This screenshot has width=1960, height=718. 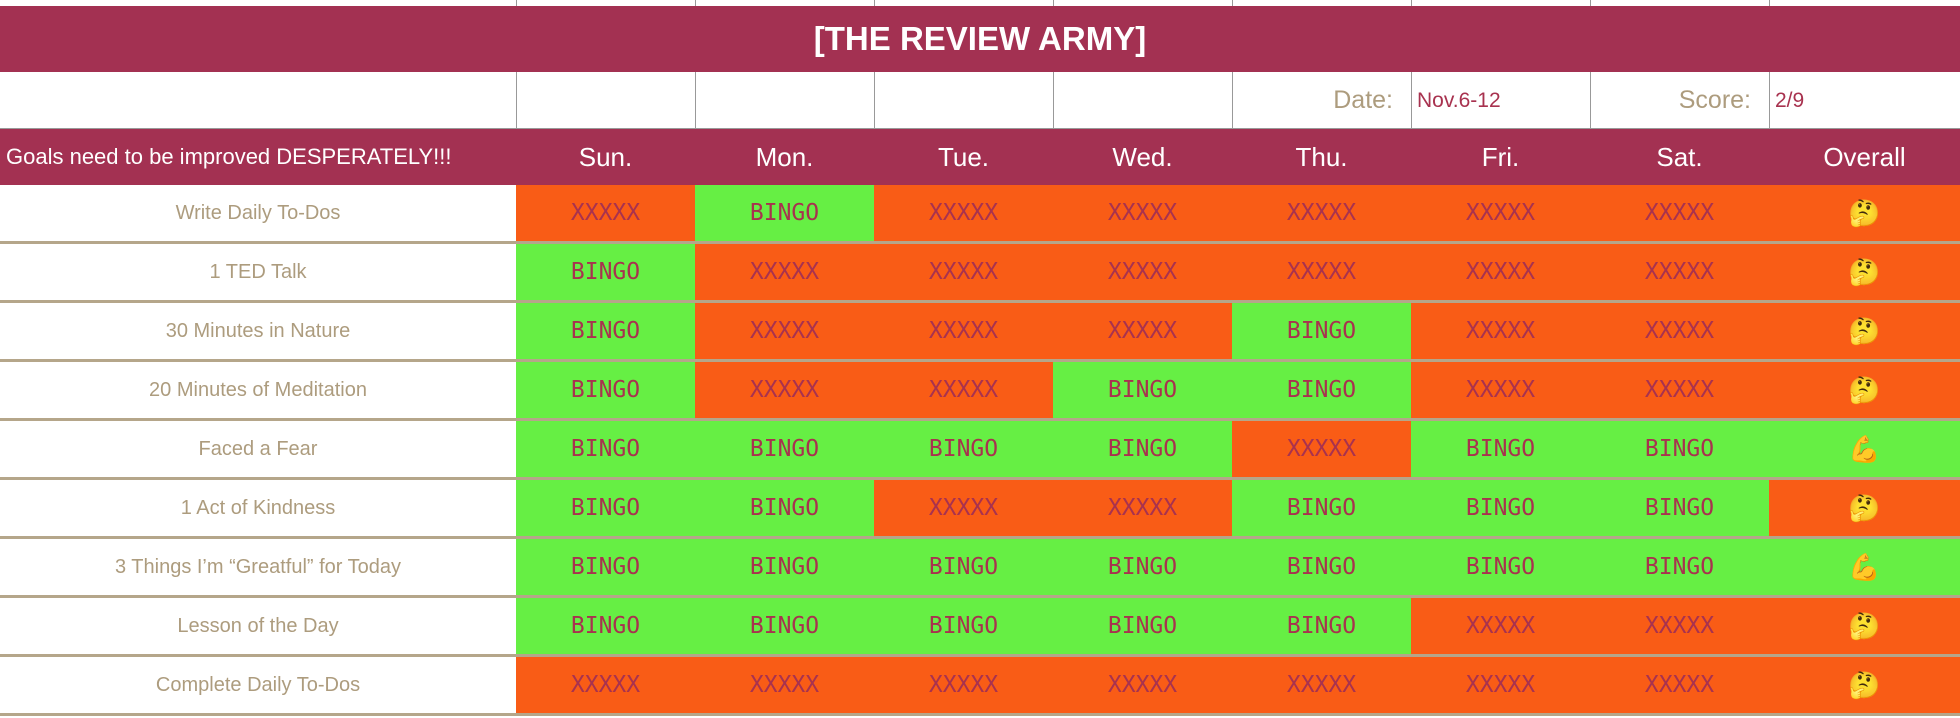 I want to click on score-value: 2/9, so click(x=1790, y=100).